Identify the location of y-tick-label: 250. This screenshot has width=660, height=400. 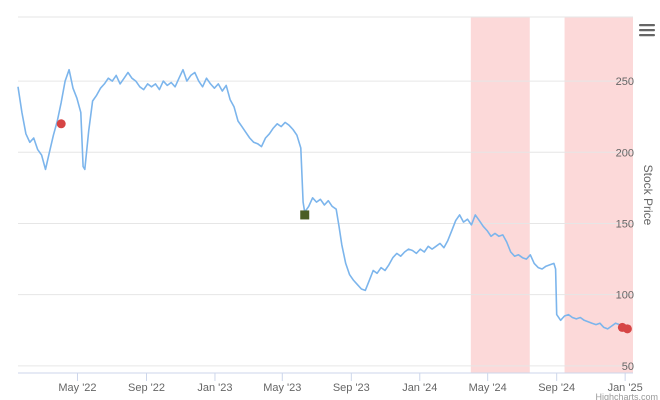
(625, 82).